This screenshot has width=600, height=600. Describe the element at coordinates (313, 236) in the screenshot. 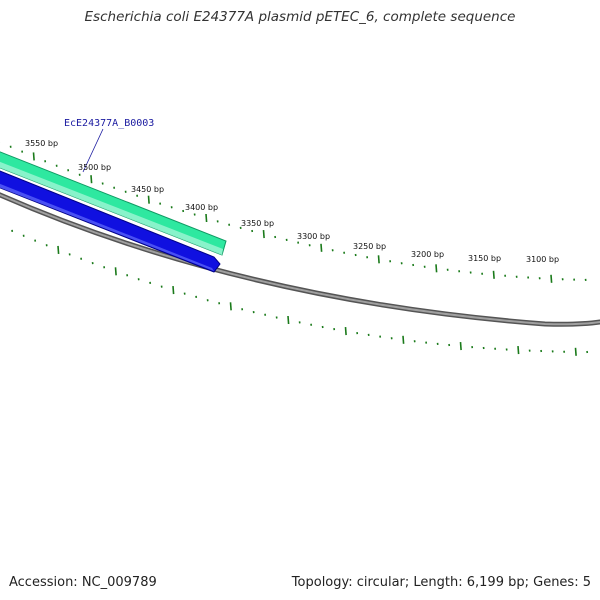

I see `tick-label: 3300 bp` at that location.